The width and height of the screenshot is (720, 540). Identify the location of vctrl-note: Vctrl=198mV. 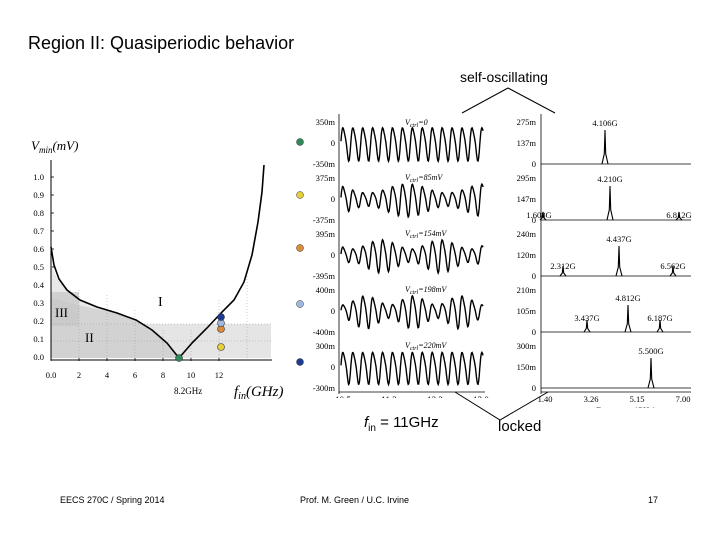
(426, 290).